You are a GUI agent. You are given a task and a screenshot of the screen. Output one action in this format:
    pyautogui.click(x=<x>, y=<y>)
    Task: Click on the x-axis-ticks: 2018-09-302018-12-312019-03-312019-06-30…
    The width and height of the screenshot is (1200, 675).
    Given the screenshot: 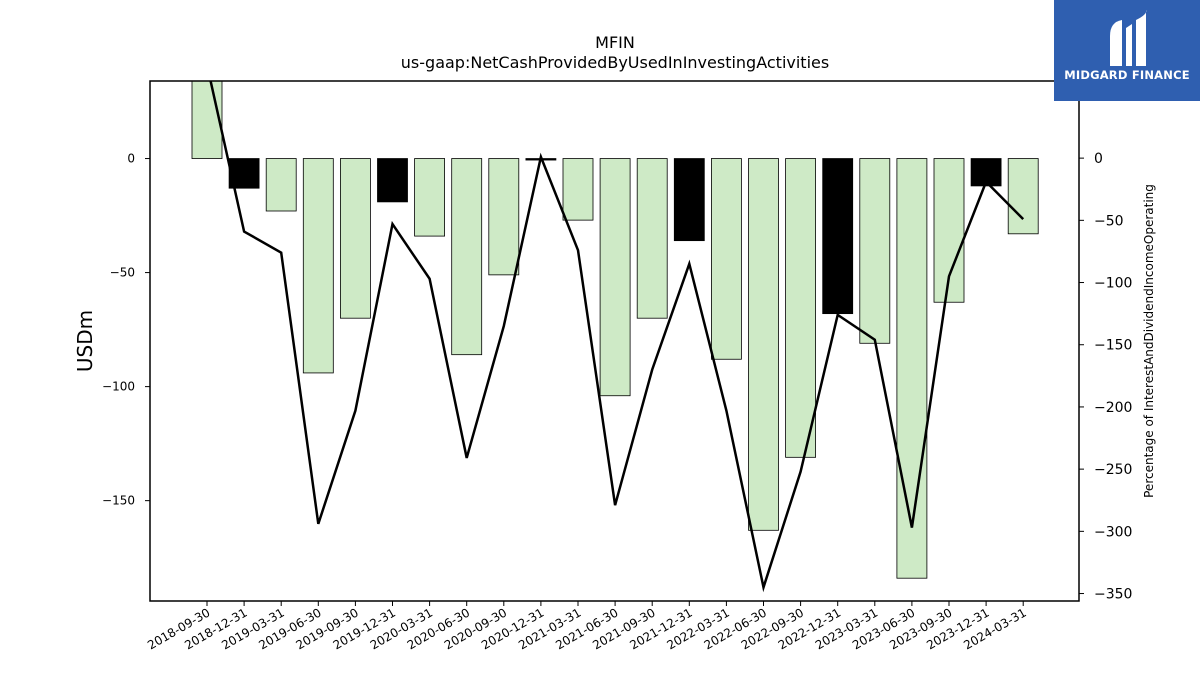 What is the action you would take?
    pyautogui.click(x=587, y=626)
    